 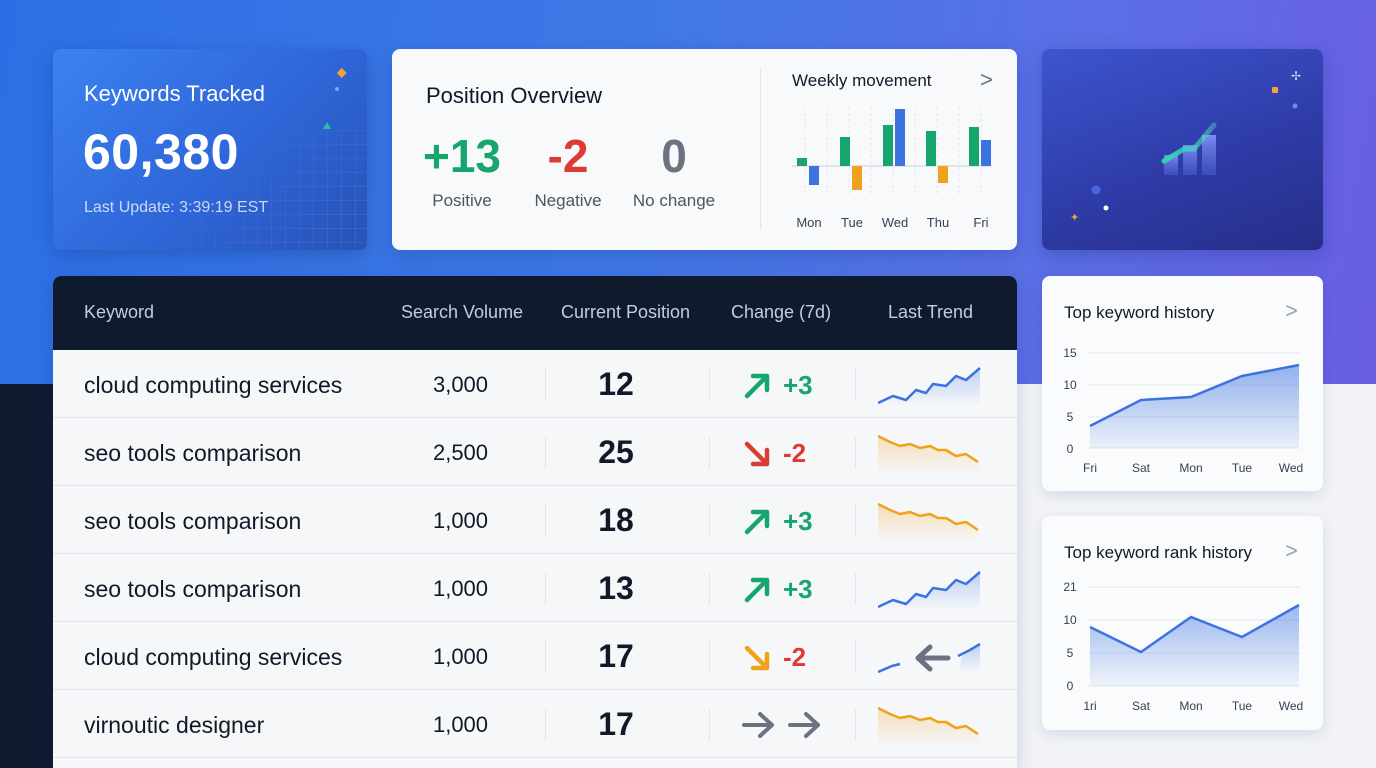 I want to click on position-overview-title: Position Overview, so click(x=514, y=95).